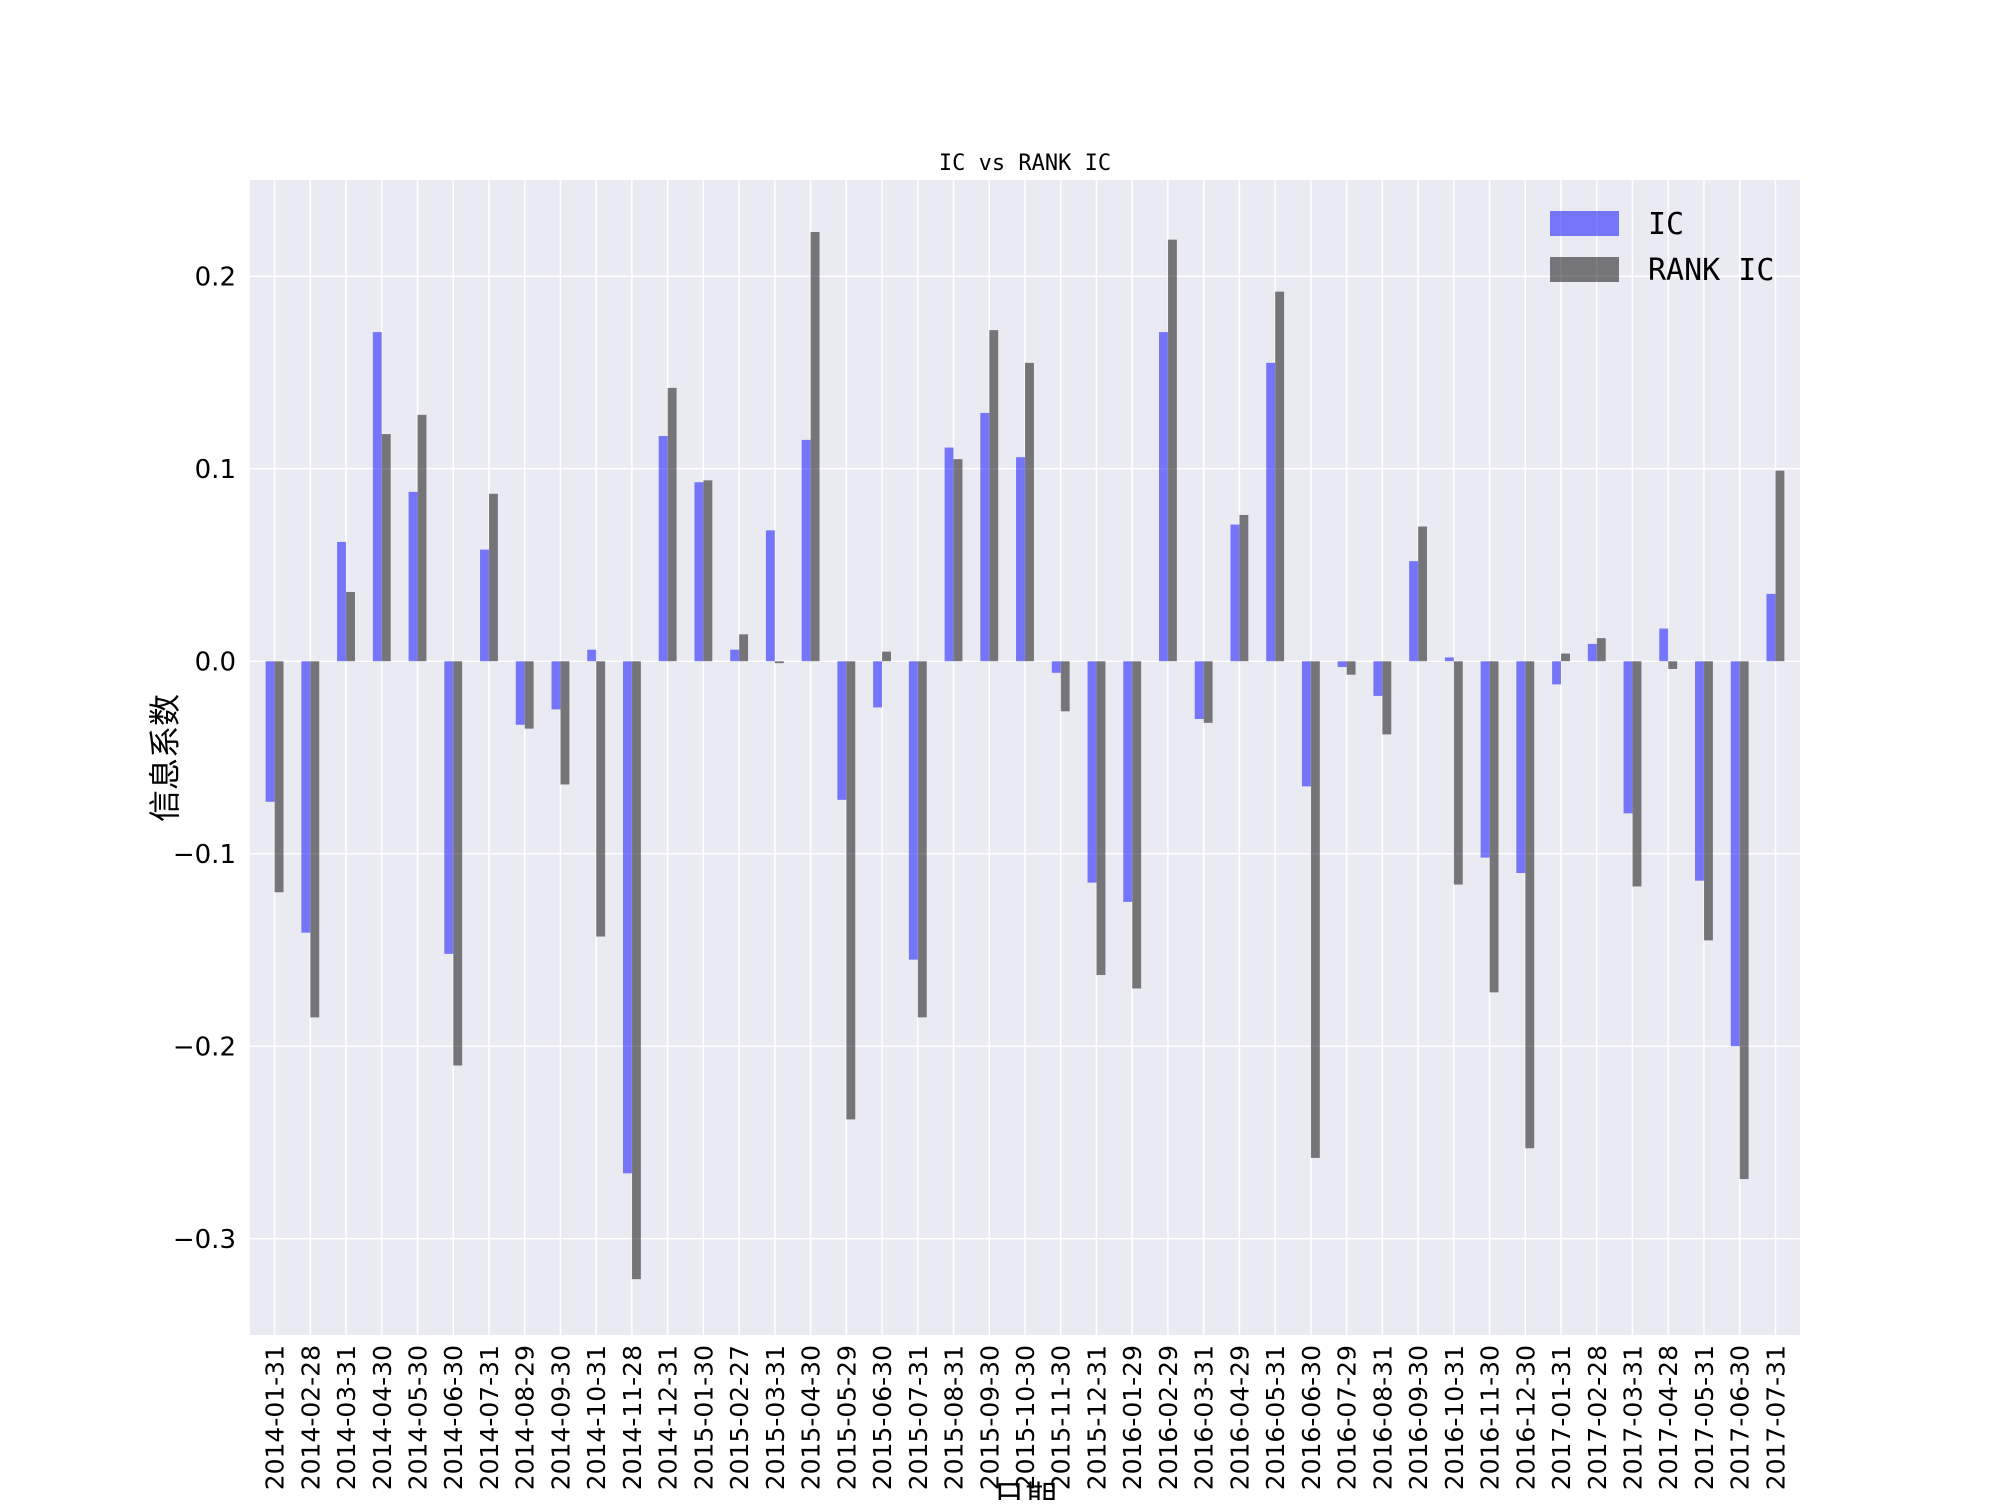 The width and height of the screenshot is (2000, 1505). What do you see at coordinates (489, 1417) in the screenshot?
I see `x-tick-label: 2014-07-31` at bounding box center [489, 1417].